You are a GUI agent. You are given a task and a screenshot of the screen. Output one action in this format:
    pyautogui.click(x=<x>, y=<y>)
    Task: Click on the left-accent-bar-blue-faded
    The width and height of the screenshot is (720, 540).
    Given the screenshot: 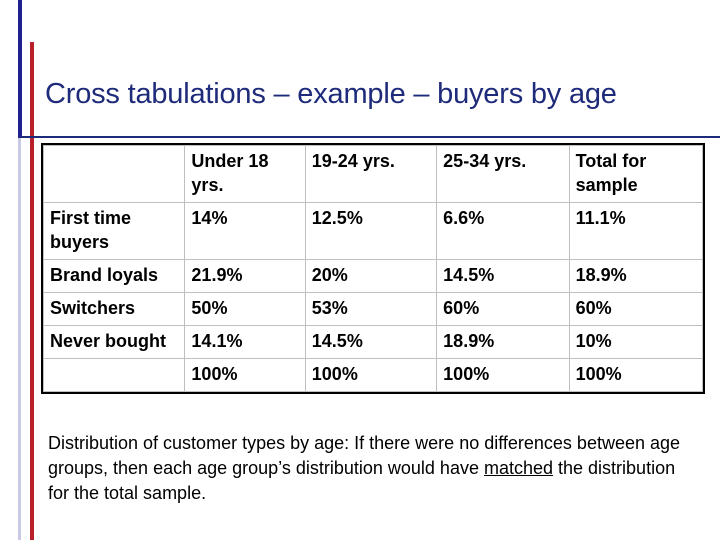 What is the action you would take?
    pyautogui.click(x=19, y=339)
    